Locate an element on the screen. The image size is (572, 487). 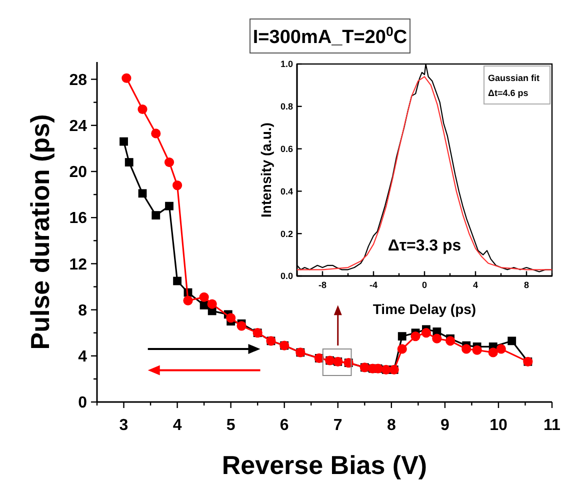
x-tick-label: -8 is located at coordinates (322, 285).